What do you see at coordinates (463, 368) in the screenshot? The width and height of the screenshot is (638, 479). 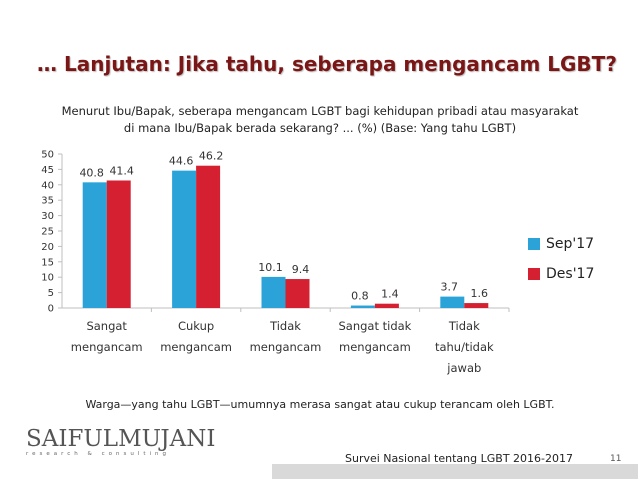 I see `x-category-label: jawab` at bounding box center [463, 368].